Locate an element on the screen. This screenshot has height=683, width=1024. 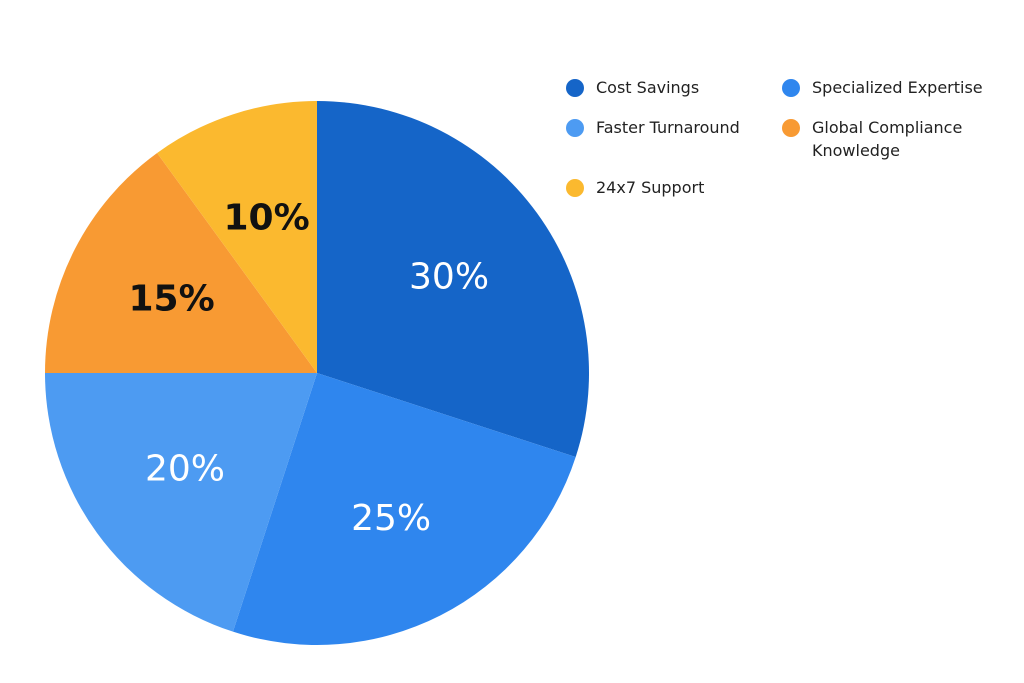
pie-value-label-global-compliance-knowledge: 15% is located at coordinates (172, 298).